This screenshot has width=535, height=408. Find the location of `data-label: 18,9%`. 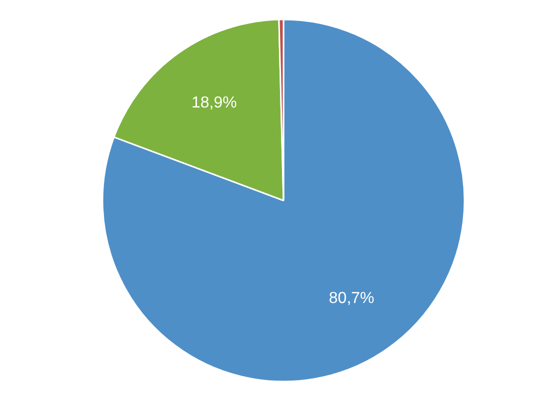

data-label: 18,9% is located at coordinates (214, 103).